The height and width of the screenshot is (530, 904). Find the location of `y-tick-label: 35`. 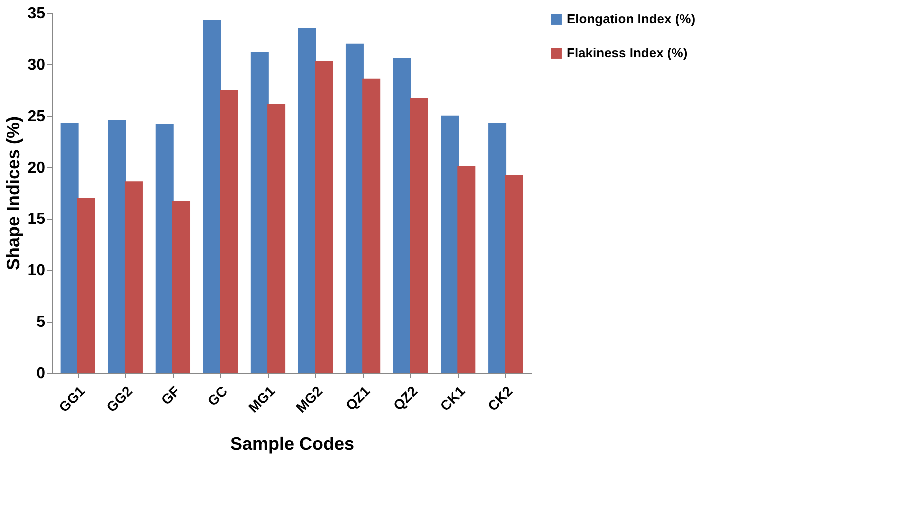

y-tick-label: 35 is located at coordinates (37, 14).